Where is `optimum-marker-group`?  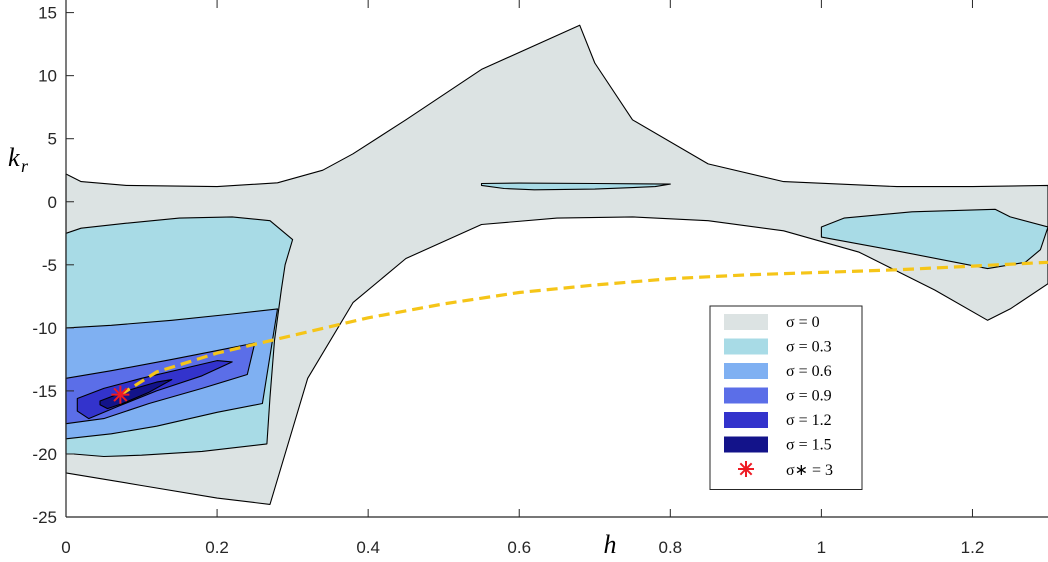 optimum-marker-group is located at coordinates (120, 394).